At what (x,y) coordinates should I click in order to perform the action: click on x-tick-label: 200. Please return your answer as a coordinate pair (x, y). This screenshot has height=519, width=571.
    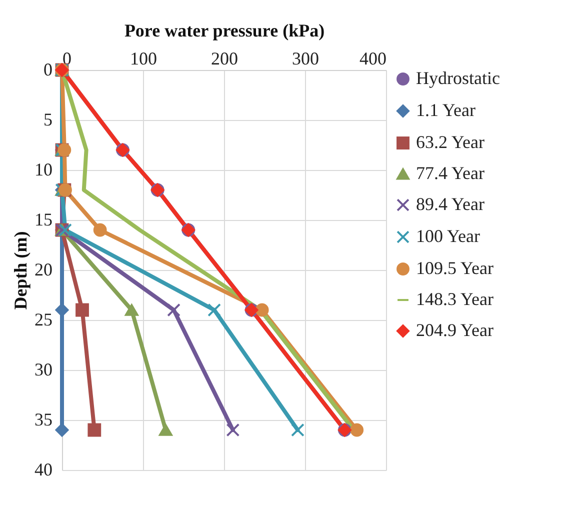
    Looking at the image, I should click on (224, 58).